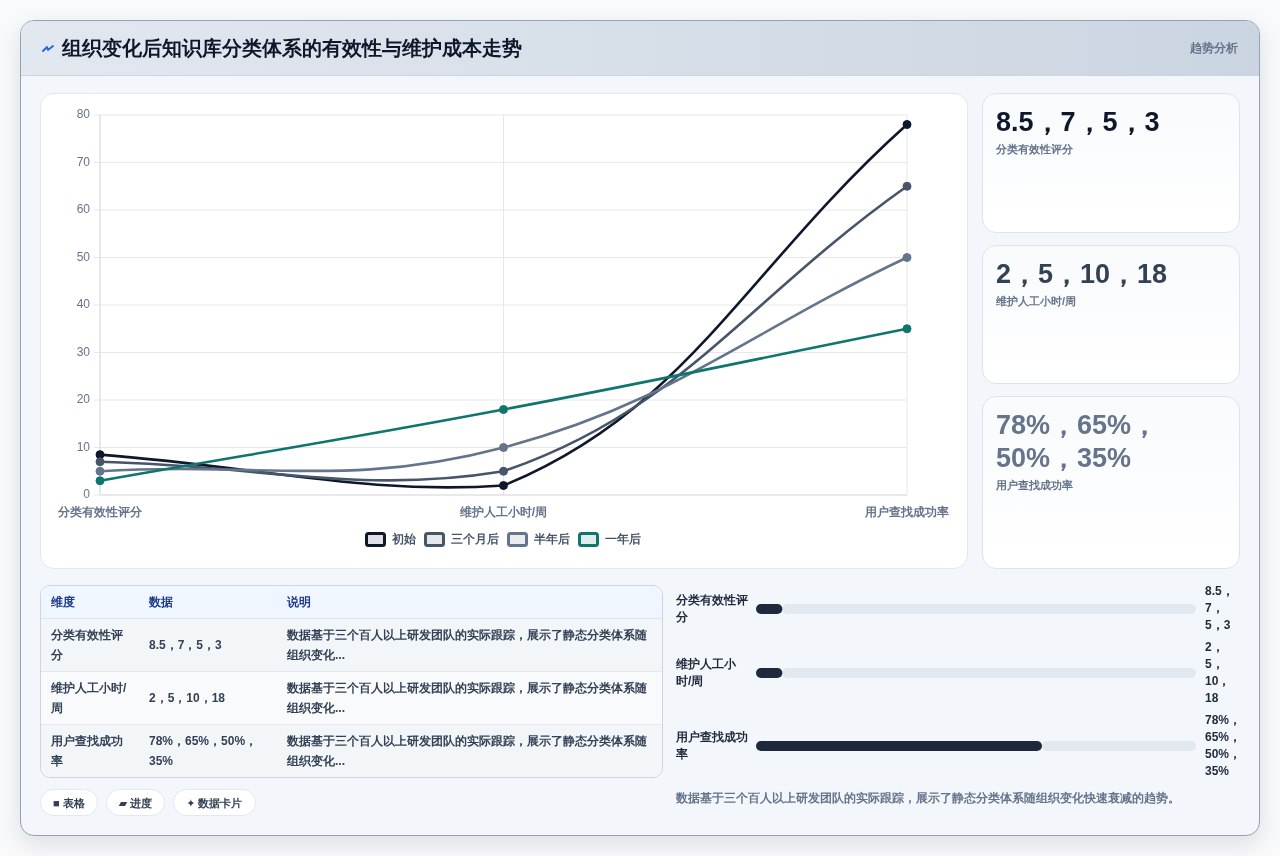  I want to click on y-tick-label: 50, so click(83, 256).